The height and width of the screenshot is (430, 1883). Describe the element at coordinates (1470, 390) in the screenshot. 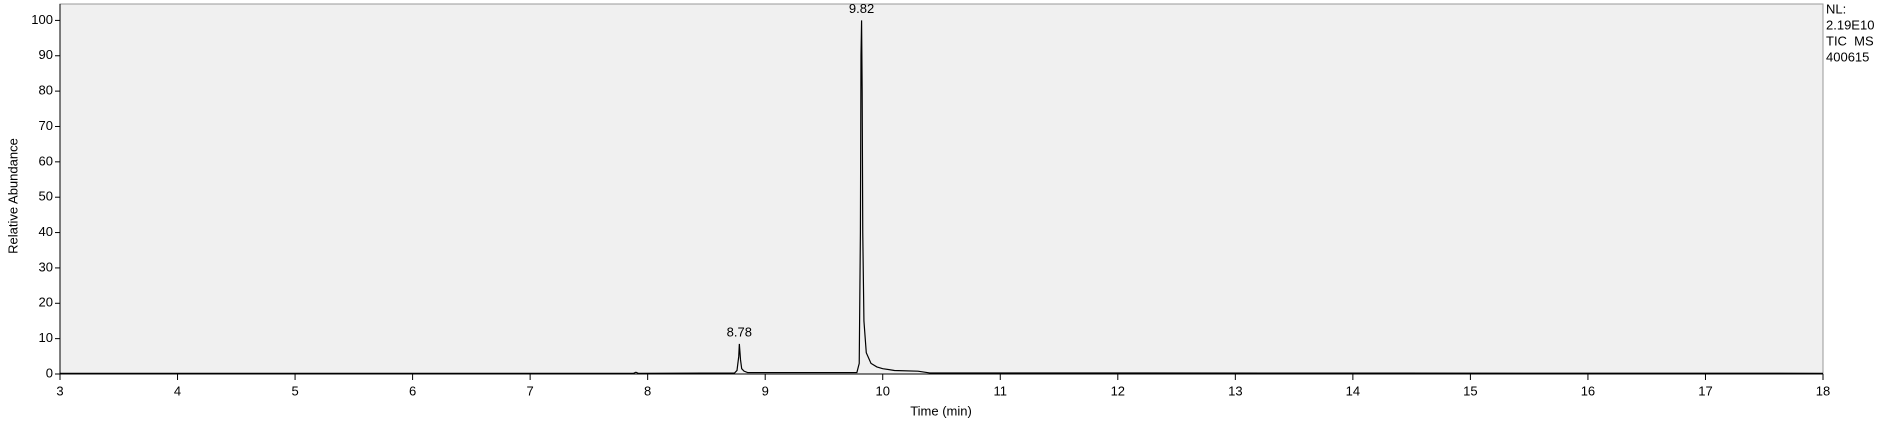

I see `x-tick-label: 15` at that location.